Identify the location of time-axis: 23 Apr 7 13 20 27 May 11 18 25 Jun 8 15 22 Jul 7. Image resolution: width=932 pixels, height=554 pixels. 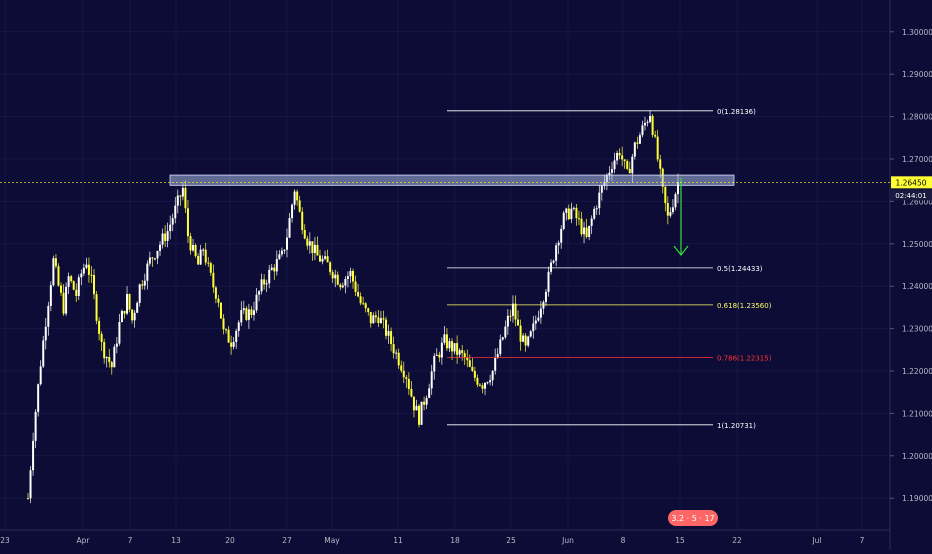
(445, 537).